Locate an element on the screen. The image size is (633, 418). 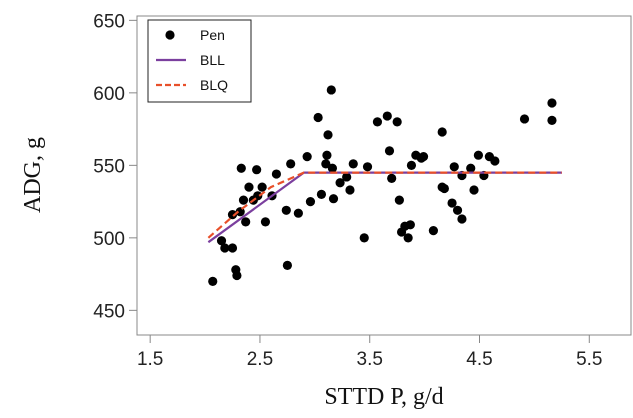
x-tick-label: 4.5 is located at coordinates (479, 359).